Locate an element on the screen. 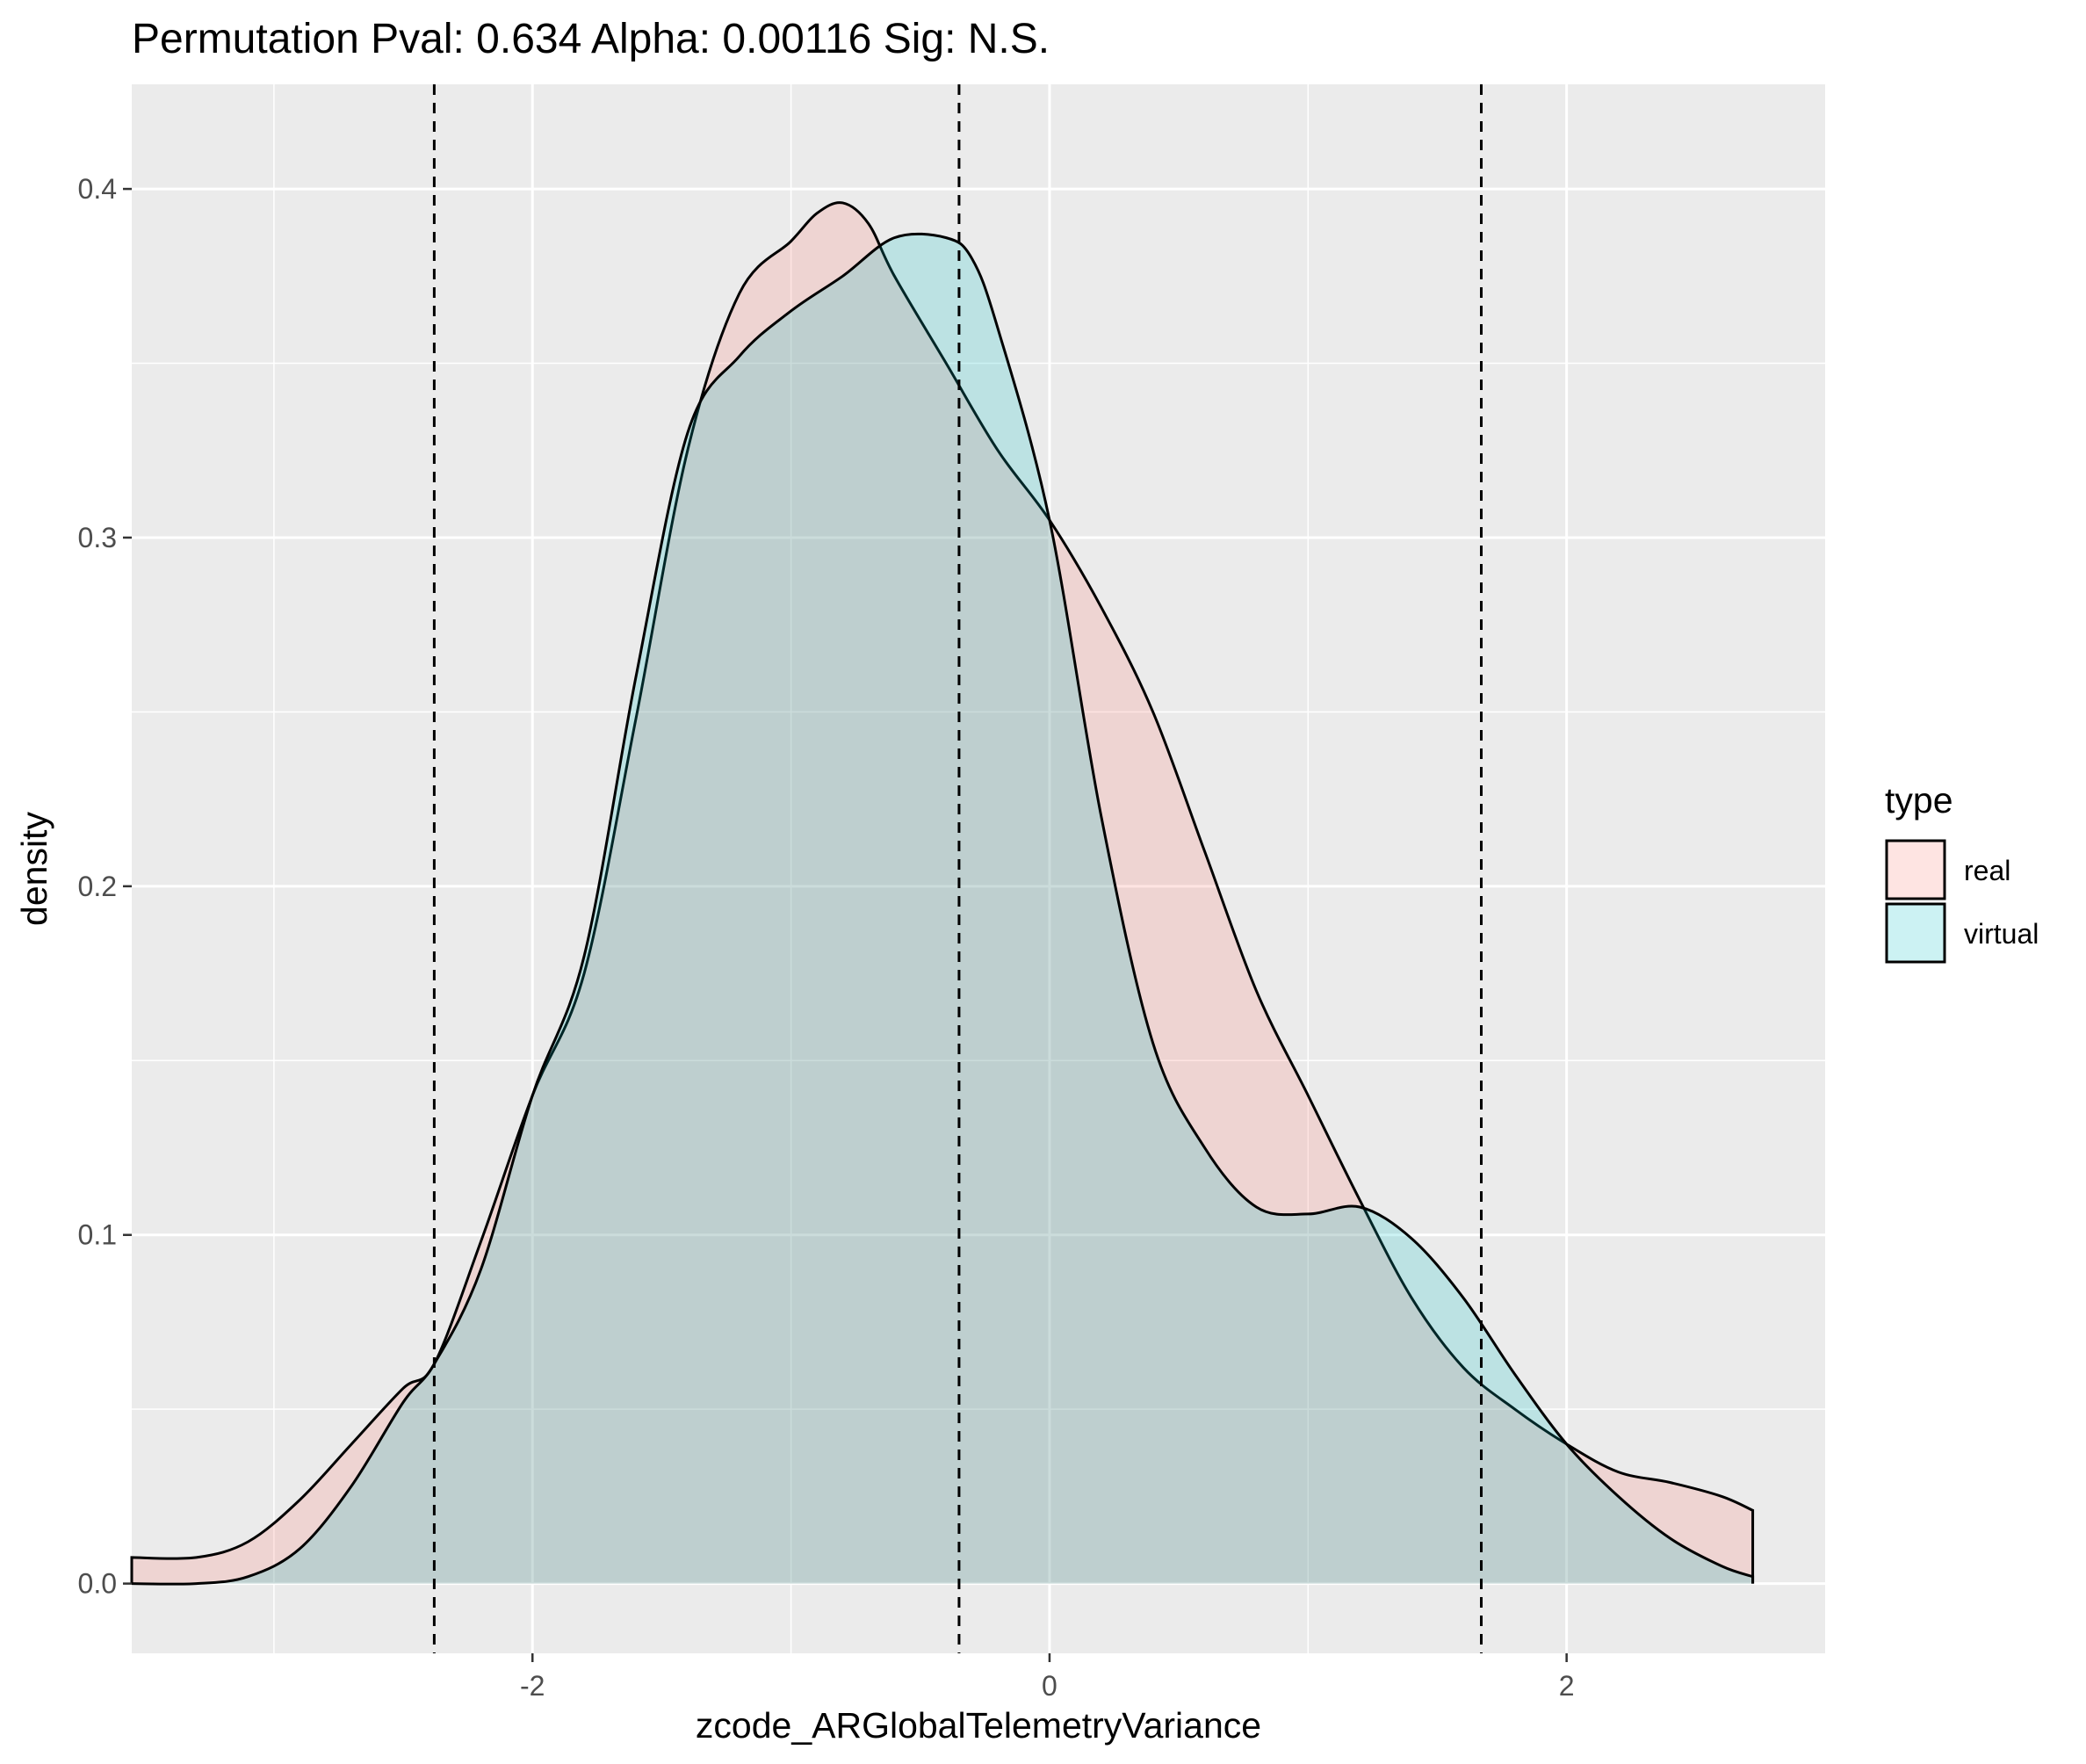 The height and width of the screenshot is (1764, 2086). legend-key-real is located at coordinates (1916, 869).